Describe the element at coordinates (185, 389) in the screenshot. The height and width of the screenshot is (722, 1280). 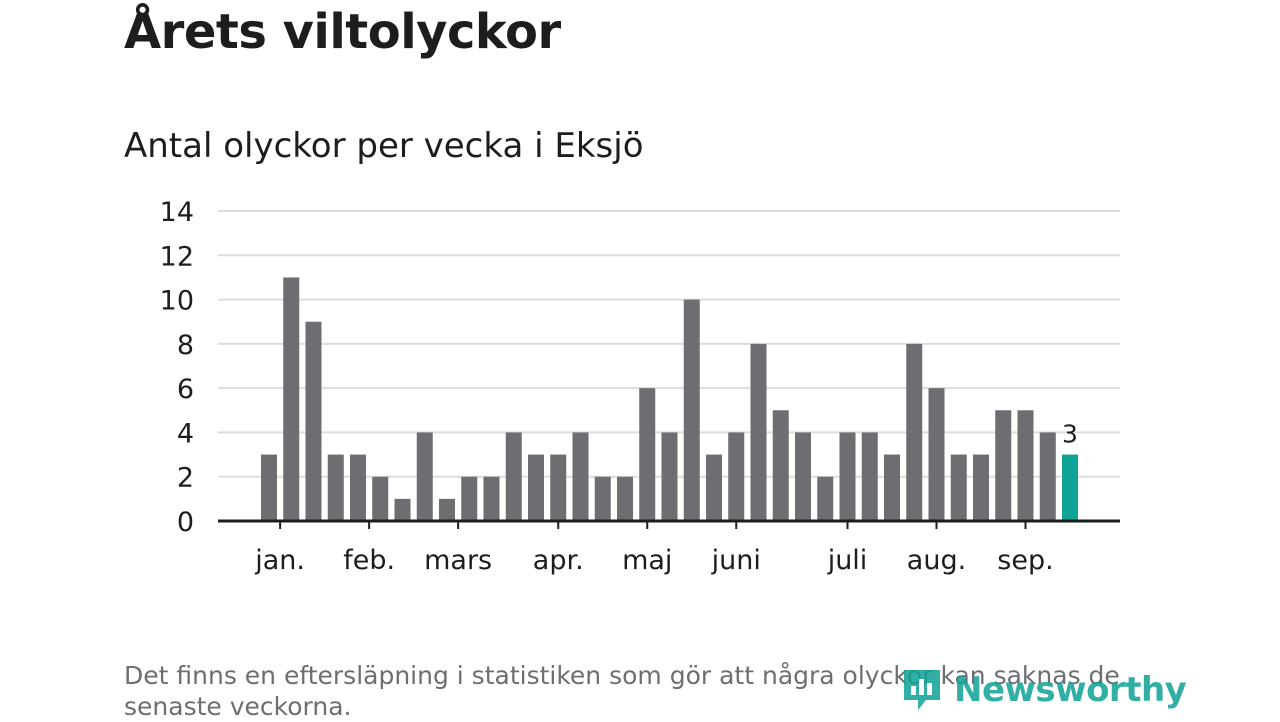
I see `y-tick-label: 6` at that location.